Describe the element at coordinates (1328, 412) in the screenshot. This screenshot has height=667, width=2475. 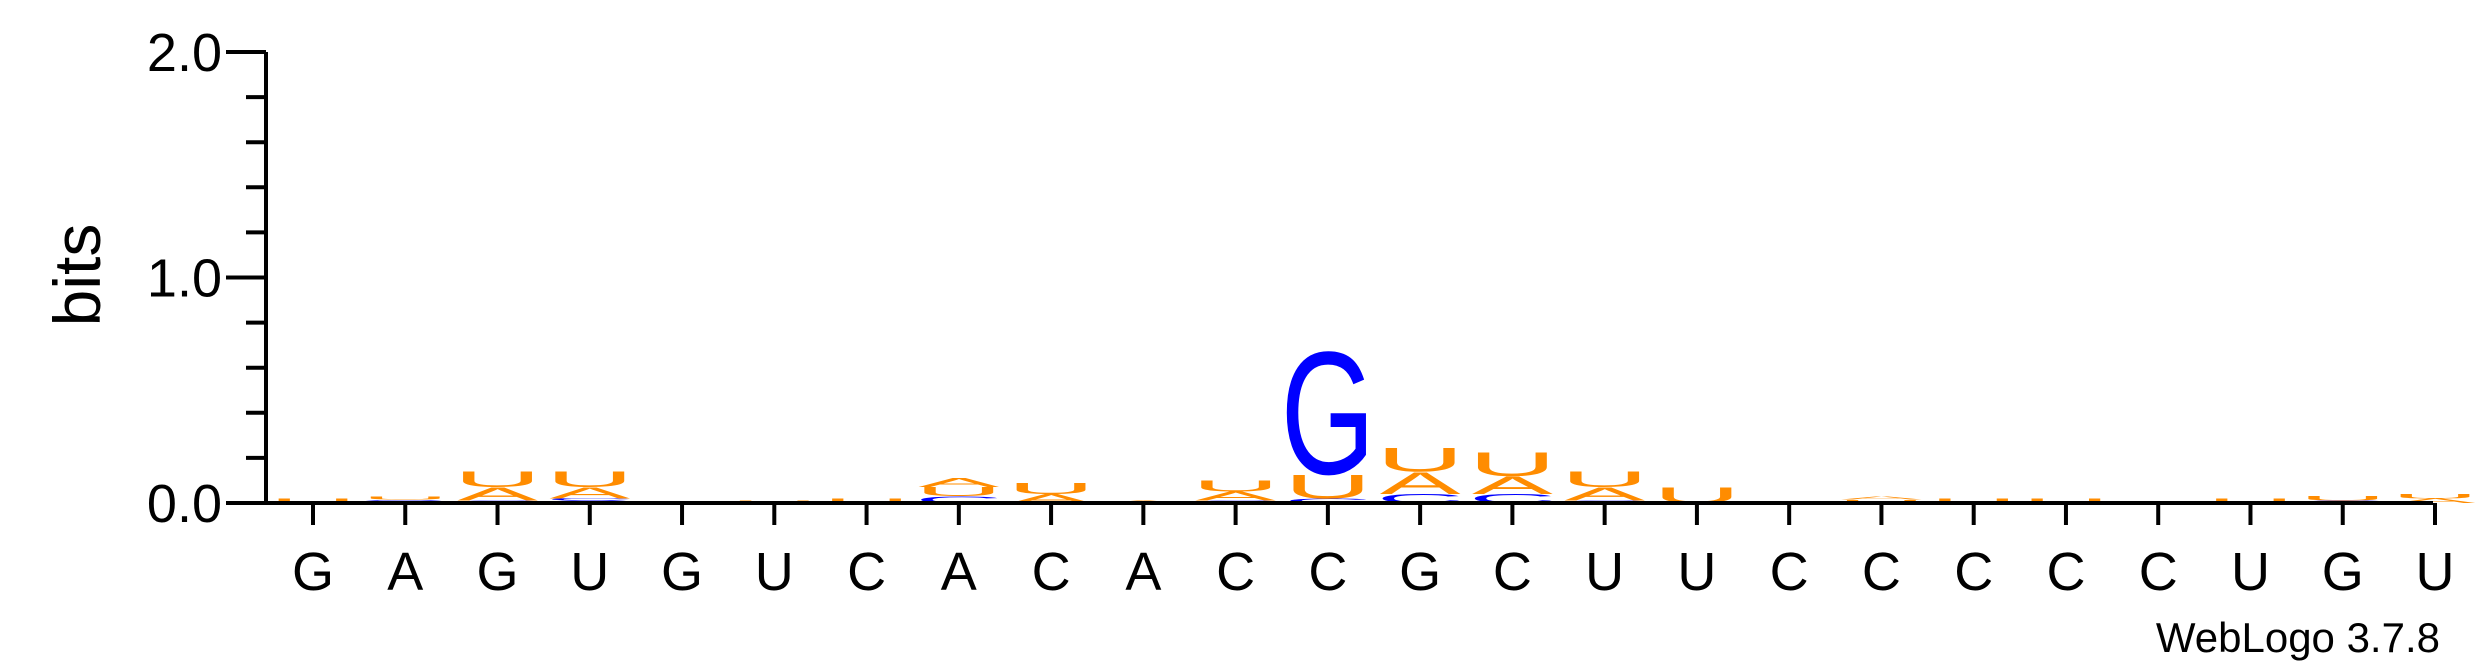
I see `logo-glyph-G: G` at that location.